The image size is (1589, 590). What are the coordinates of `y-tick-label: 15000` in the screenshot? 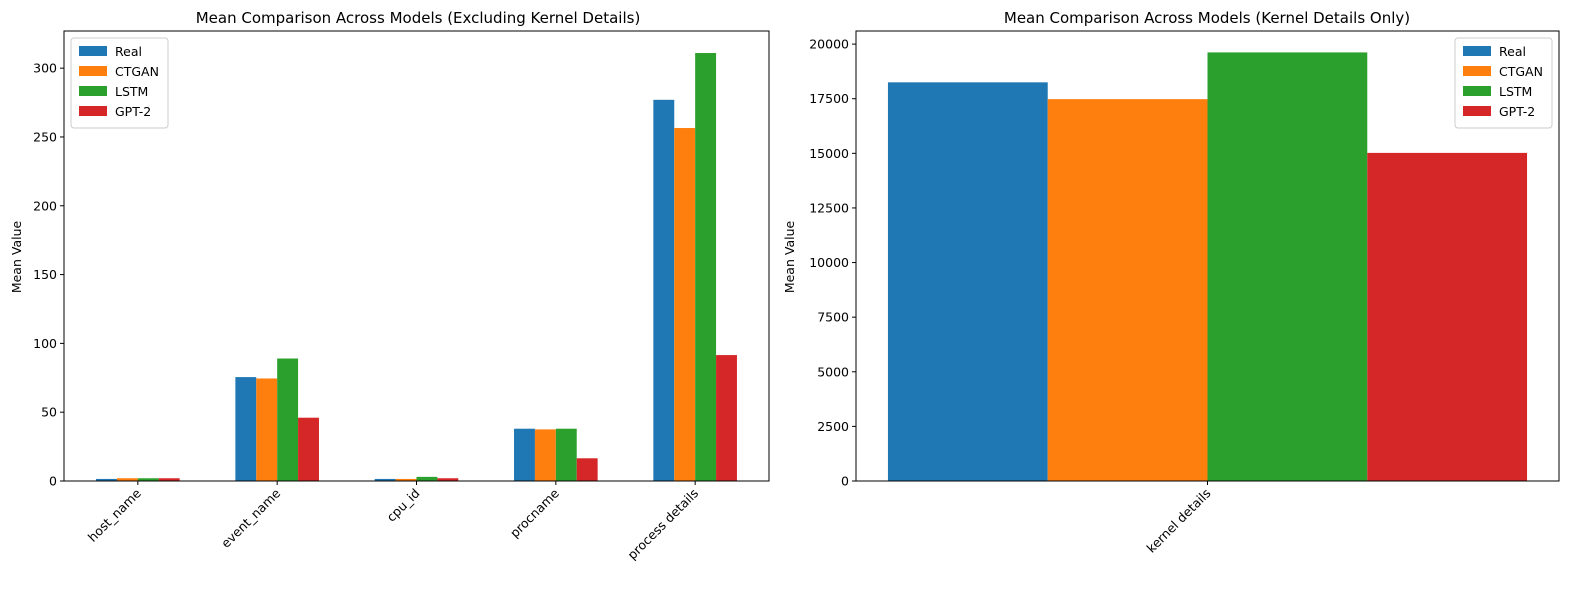 It's located at (829, 153).